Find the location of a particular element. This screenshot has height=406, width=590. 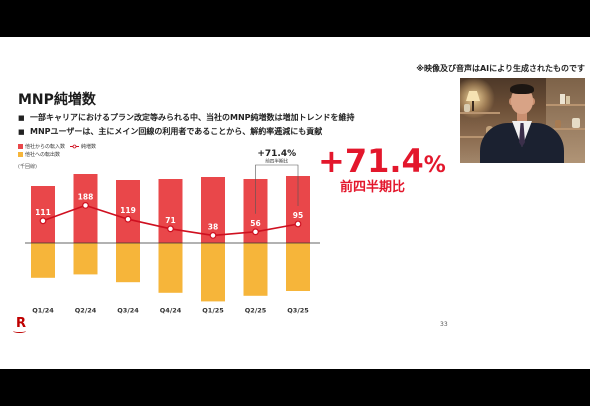

x-tick-label: Q1/24 is located at coordinates (43, 311).